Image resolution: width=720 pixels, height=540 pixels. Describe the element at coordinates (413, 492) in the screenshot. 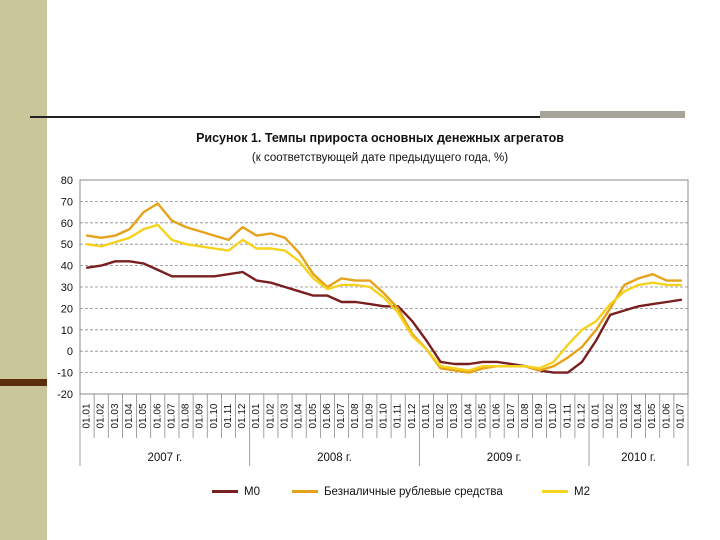

I see `legend-label-cashless: Безналичные рублевые средства` at that location.